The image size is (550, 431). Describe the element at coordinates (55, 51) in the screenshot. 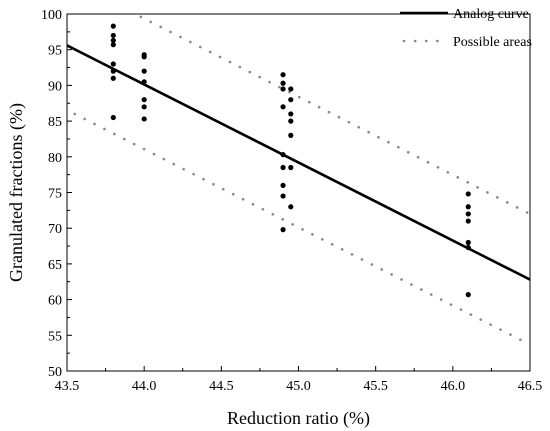

I see `y-tick-label: 95` at that location.